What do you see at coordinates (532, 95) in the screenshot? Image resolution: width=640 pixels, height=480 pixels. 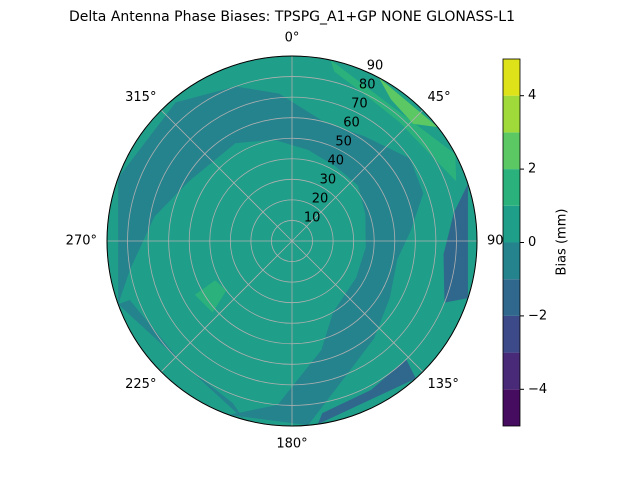 I see `colorbar-tick-label: 4` at bounding box center [532, 95].